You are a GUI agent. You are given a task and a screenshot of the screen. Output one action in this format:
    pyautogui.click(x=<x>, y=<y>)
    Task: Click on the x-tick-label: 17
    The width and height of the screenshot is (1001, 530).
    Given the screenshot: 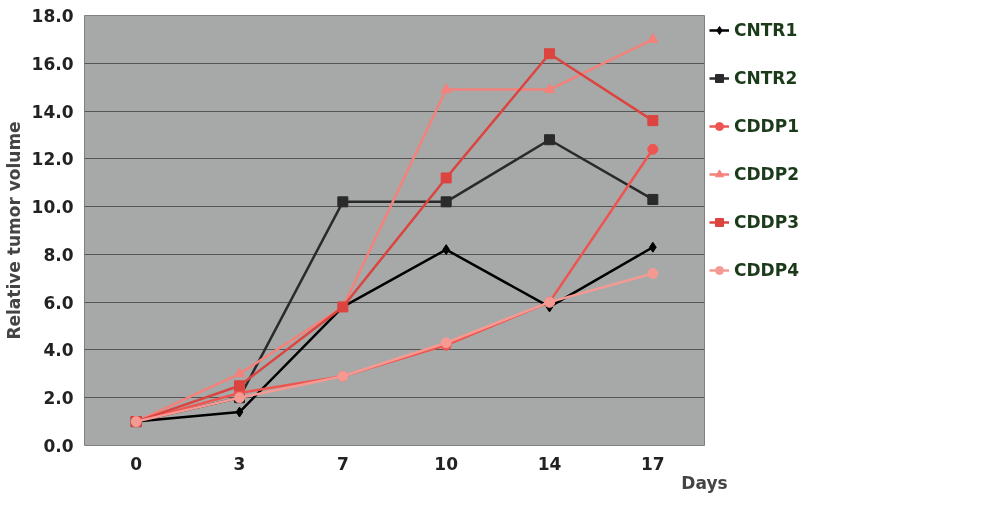 What is the action you would take?
    pyautogui.click(x=653, y=463)
    